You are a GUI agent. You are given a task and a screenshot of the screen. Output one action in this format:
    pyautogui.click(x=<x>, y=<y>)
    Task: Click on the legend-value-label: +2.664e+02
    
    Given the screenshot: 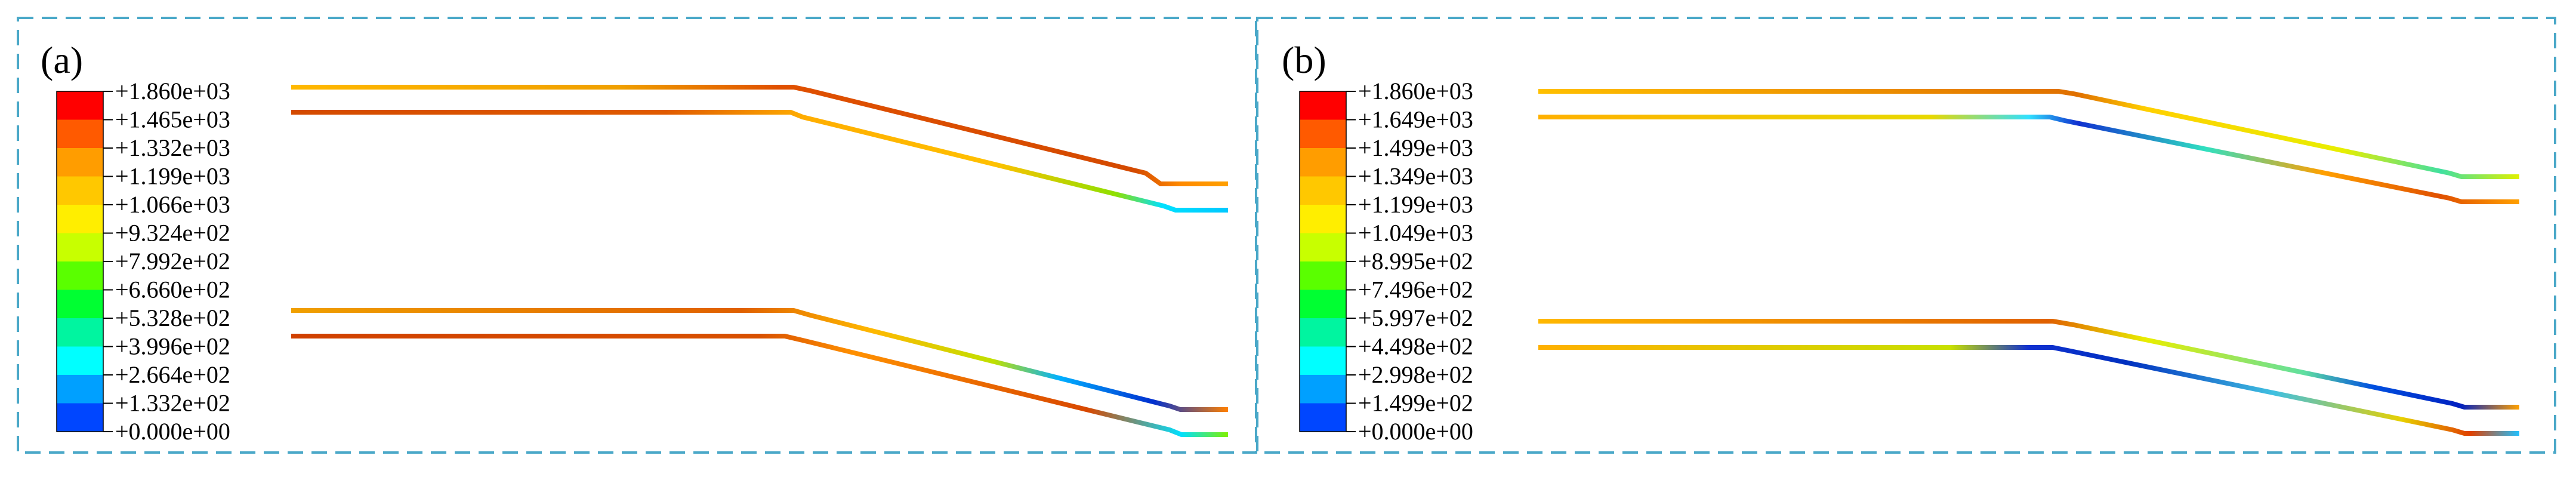 What is the action you would take?
    pyautogui.click(x=173, y=375)
    